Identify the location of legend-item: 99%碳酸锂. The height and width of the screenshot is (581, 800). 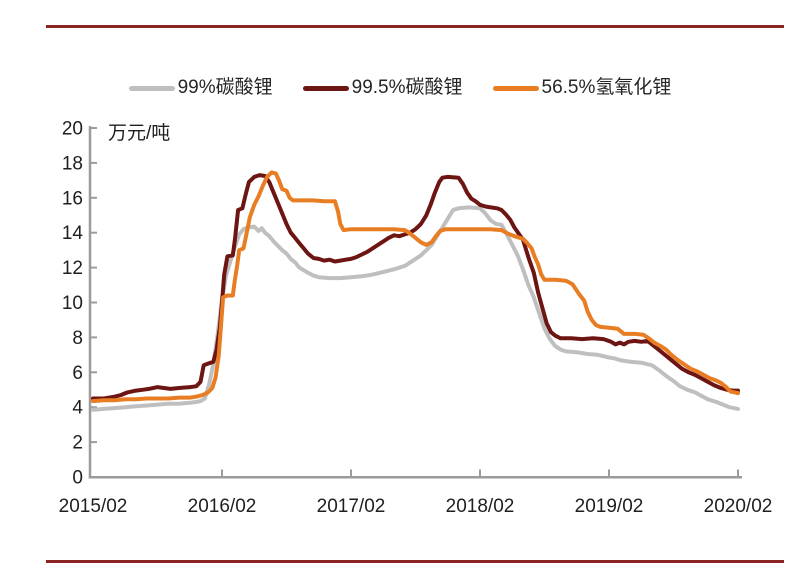
(200, 88).